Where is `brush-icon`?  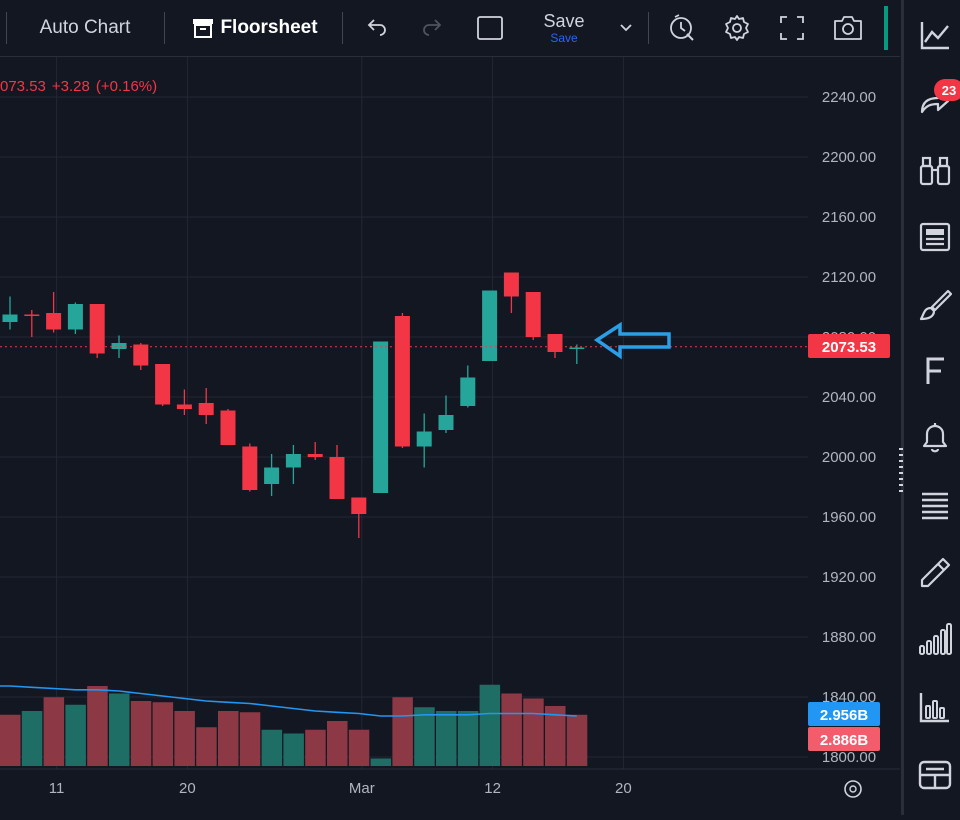
brush-icon is located at coordinates (935, 305).